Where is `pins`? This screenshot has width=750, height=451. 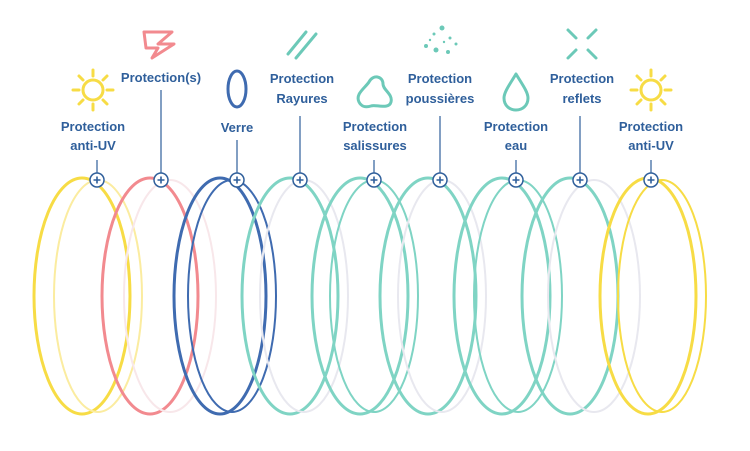
pins is located at coordinates (374, 180).